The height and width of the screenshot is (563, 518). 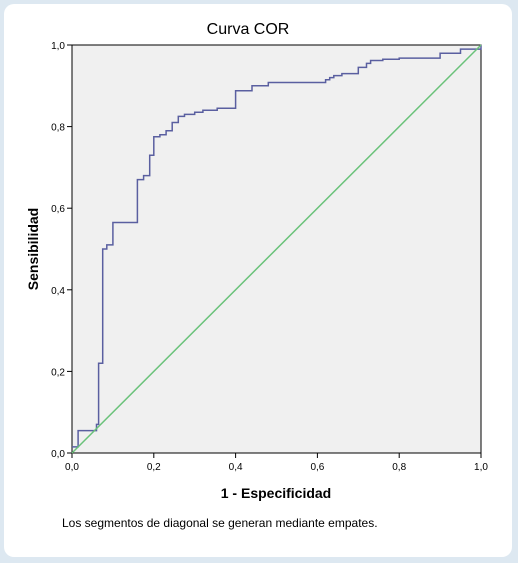 What do you see at coordinates (58, 291) in the screenshot?
I see `y-tick-label: 0,4` at bounding box center [58, 291].